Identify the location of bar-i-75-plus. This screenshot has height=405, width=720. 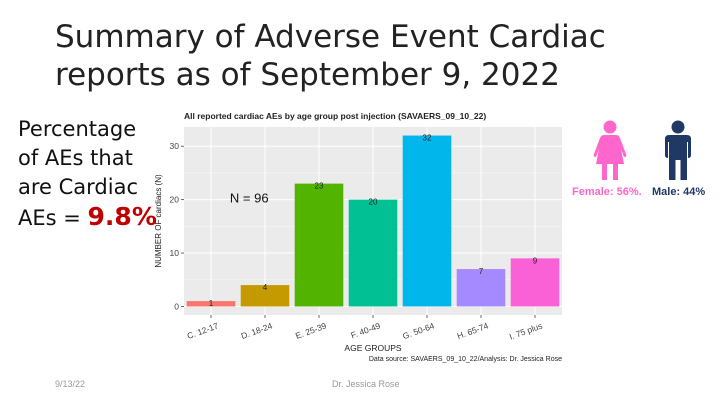
(535, 282).